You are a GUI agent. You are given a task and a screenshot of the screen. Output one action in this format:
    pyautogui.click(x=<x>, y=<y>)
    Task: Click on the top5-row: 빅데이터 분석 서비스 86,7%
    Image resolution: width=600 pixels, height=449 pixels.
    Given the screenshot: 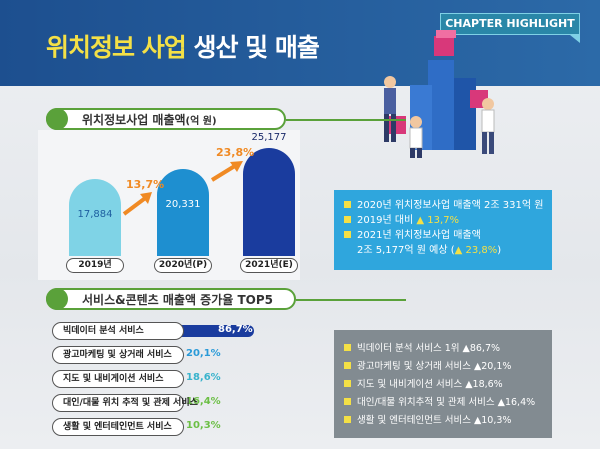 What is the action you would take?
    pyautogui.click(x=182, y=331)
    